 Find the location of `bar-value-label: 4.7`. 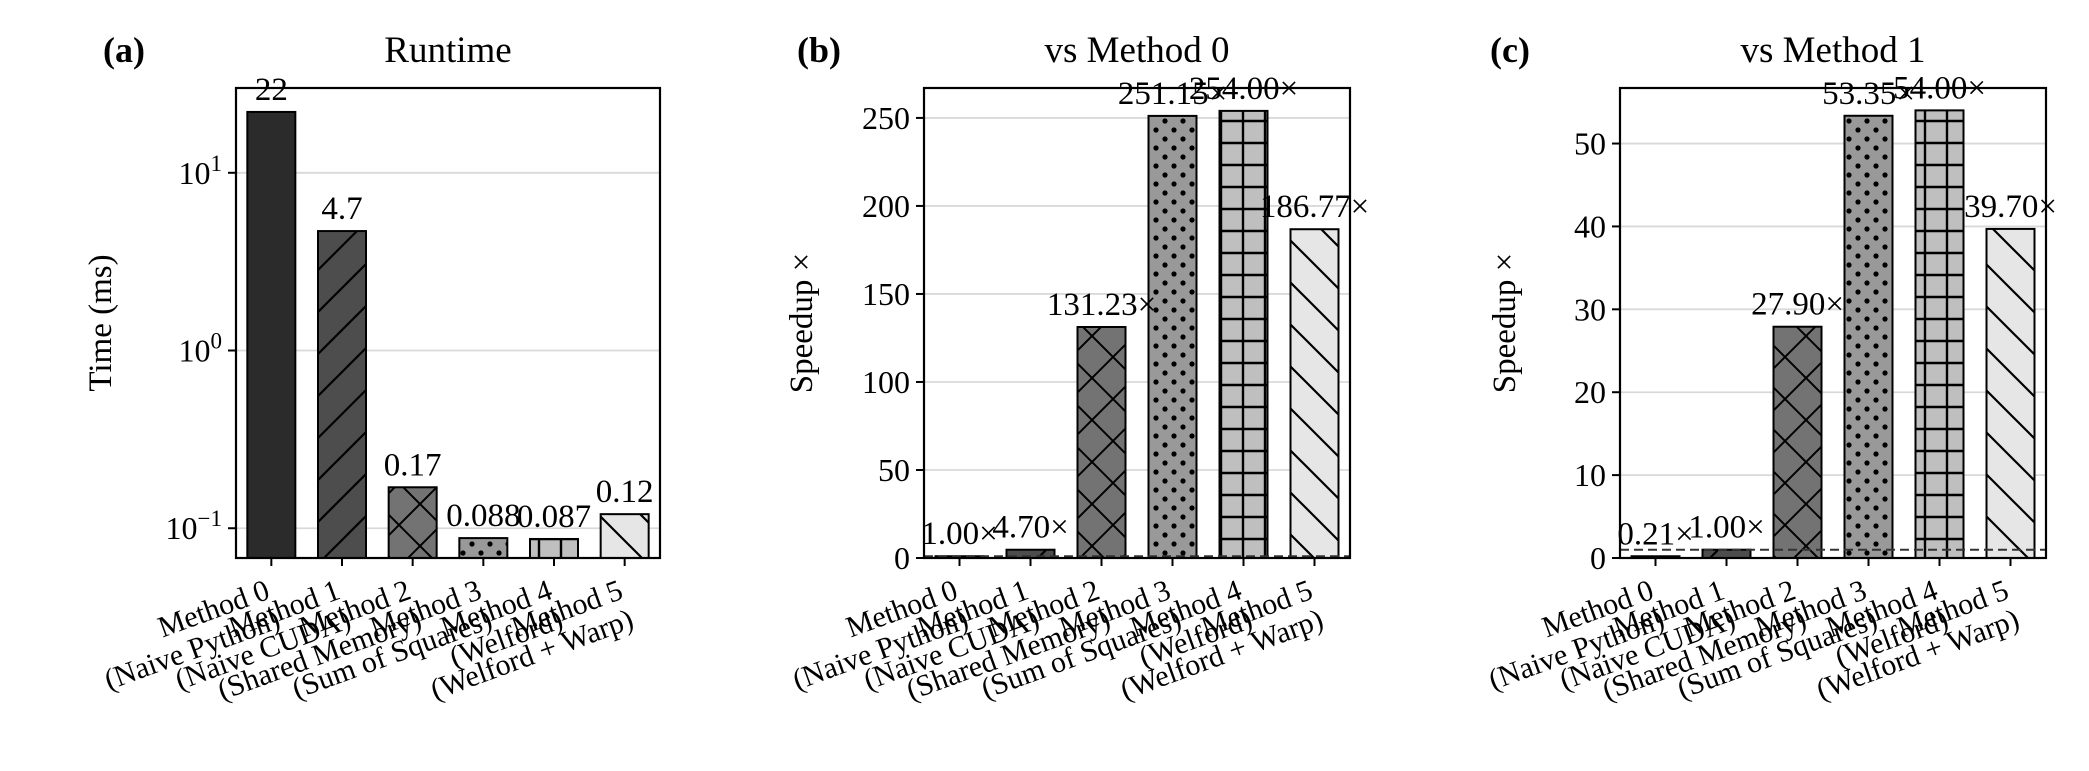

bar-value-label: 4.7 is located at coordinates (341, 209).